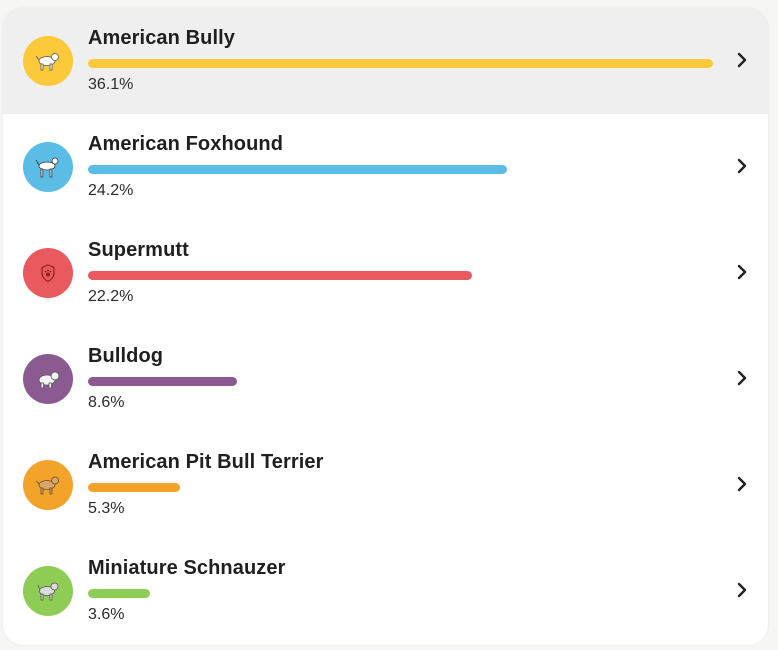  Describe the element at coordinates (126, 356) in the screenshot. I see `breed-name: Bulldog` at that location.